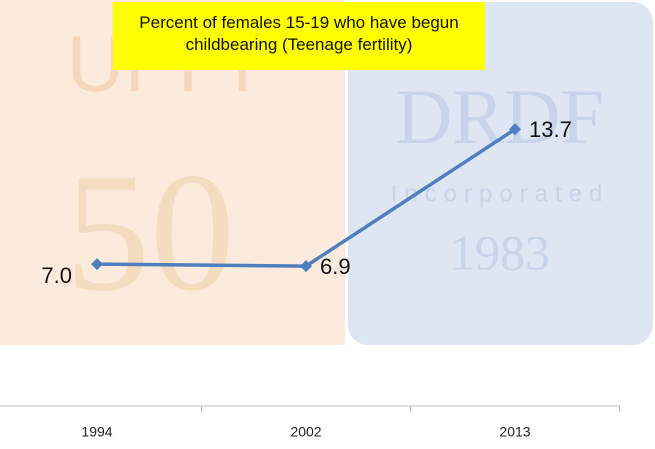  Describe the element at coordinates (56, 275) in the screenshot. I see `data-label: 7.0` at that location.